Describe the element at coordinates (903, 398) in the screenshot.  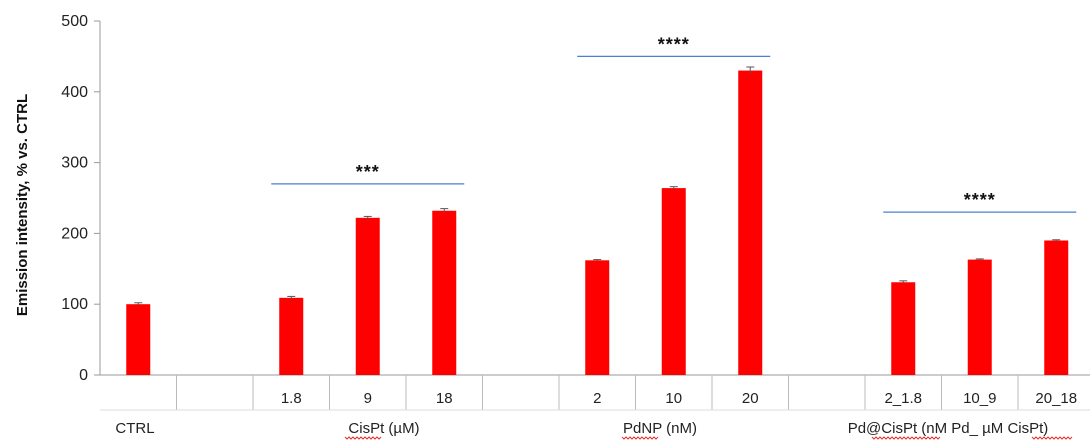
I see `category-label: 2_1.8` at that location.